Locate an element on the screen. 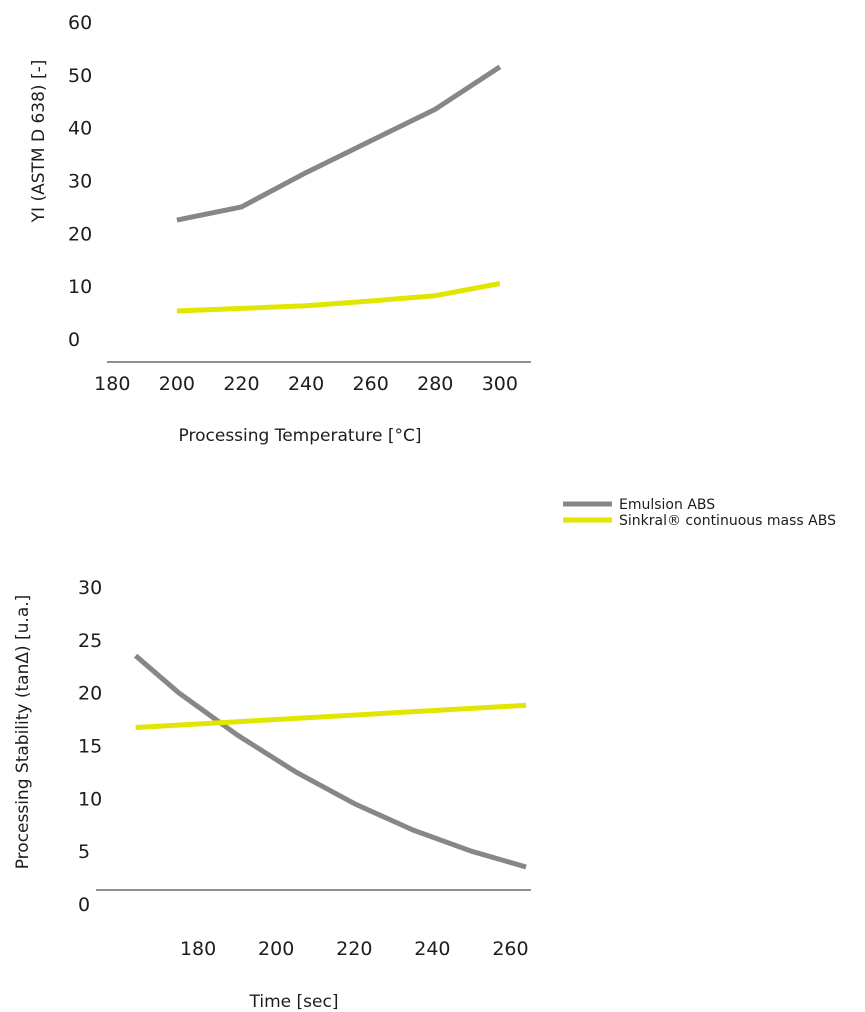 This screenshot has height=1012, width=865. chart1-x-tick-label: 180 is located at coordinates (112, 384).